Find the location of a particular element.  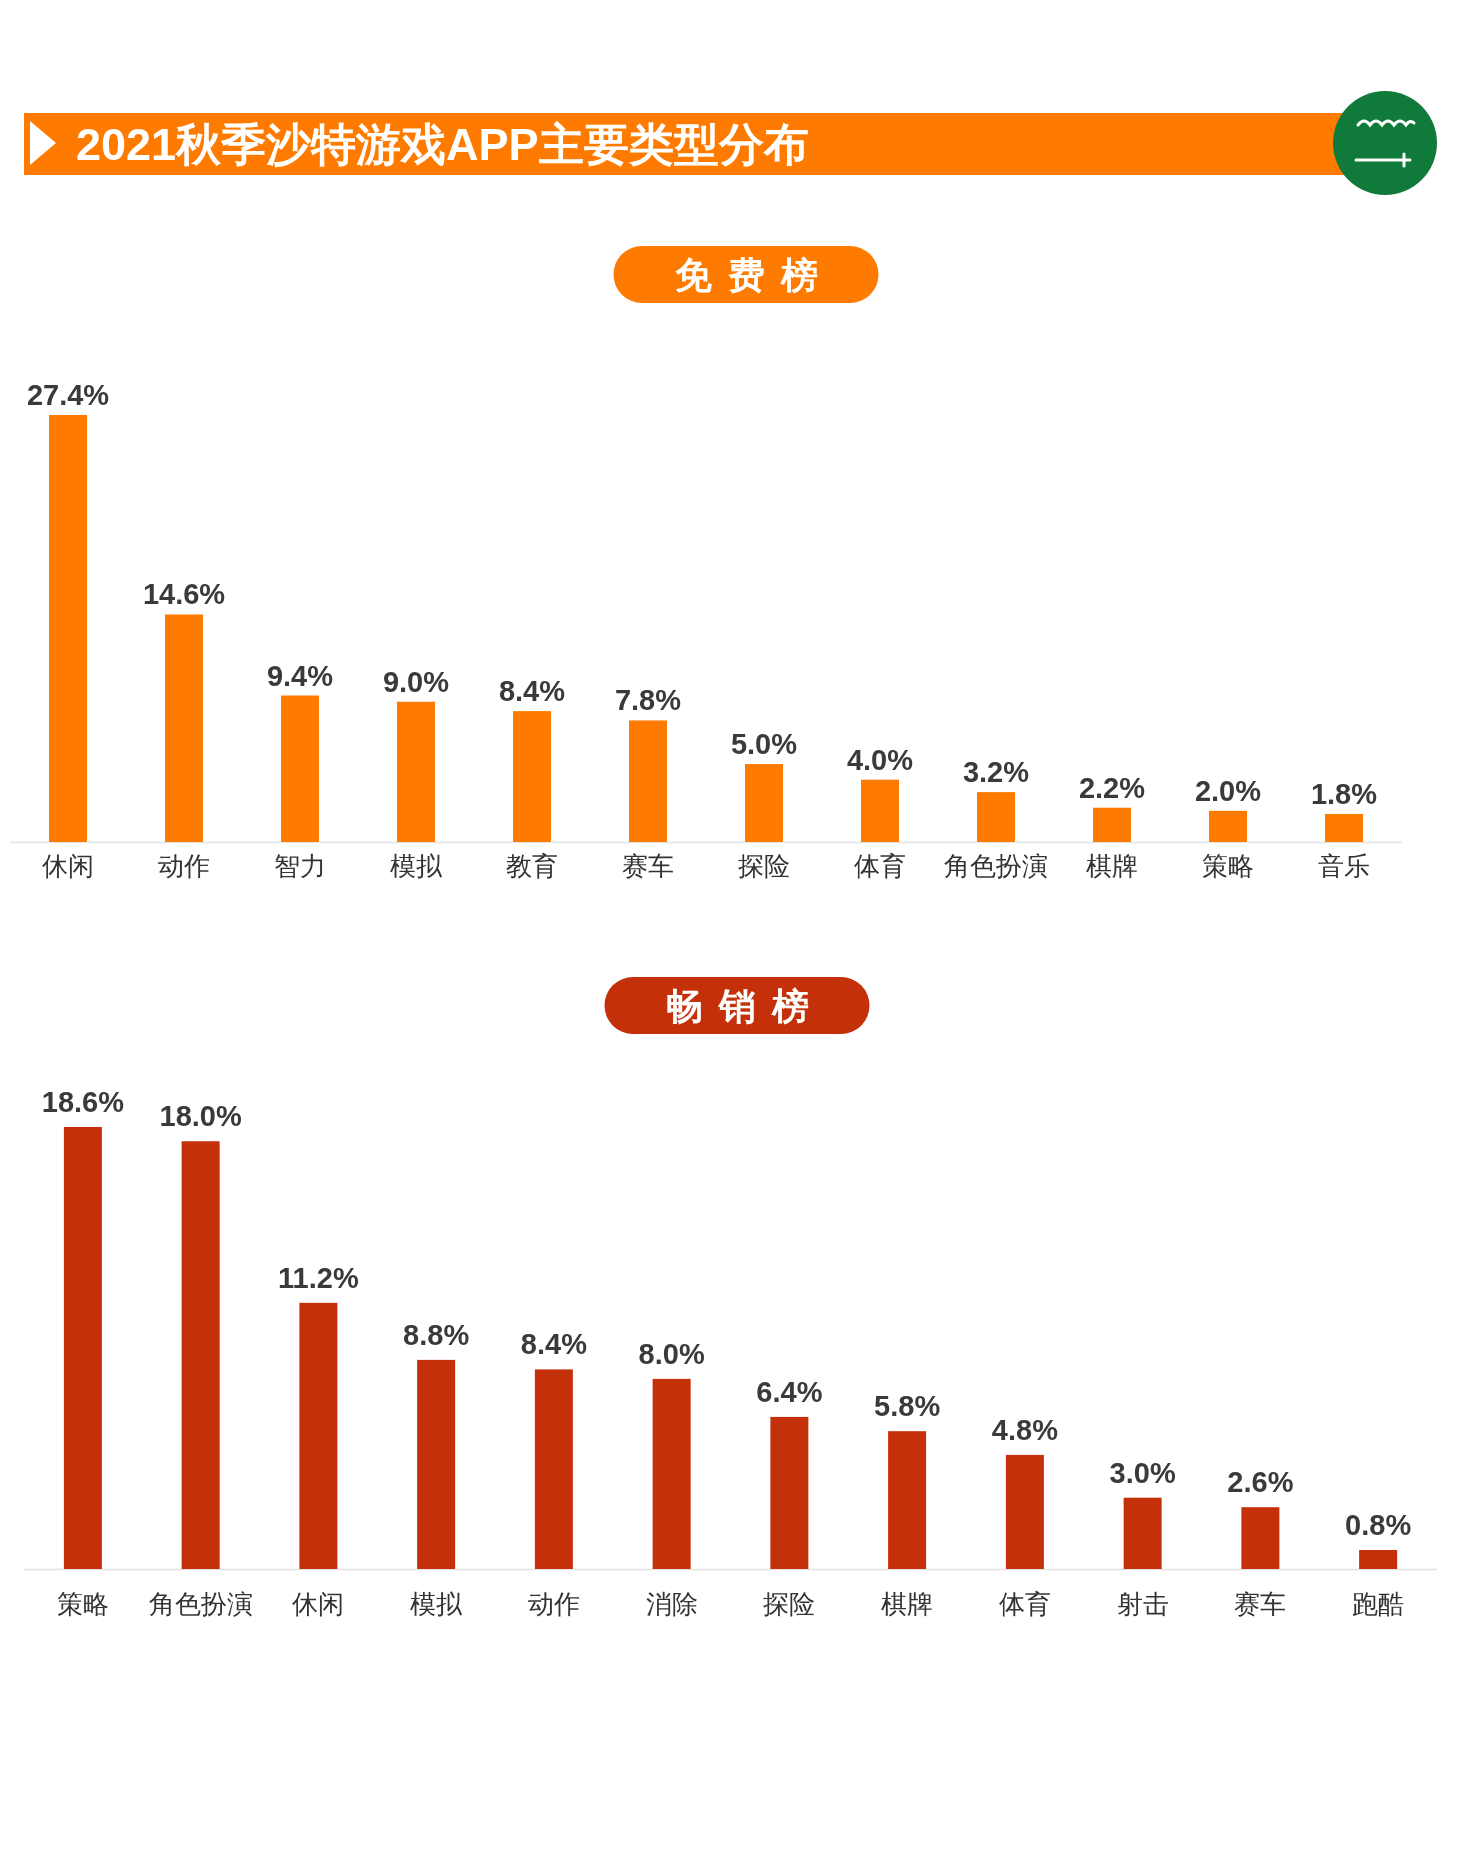

data-label: 5.8% is located at coordinates (907, 1406).